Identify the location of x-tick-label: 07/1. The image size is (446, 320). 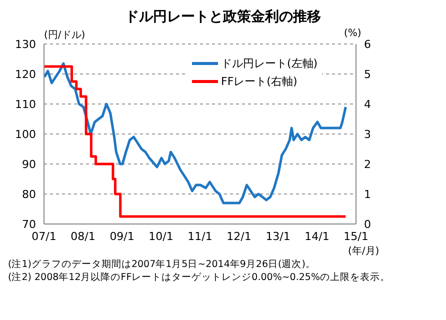
(44, 236).